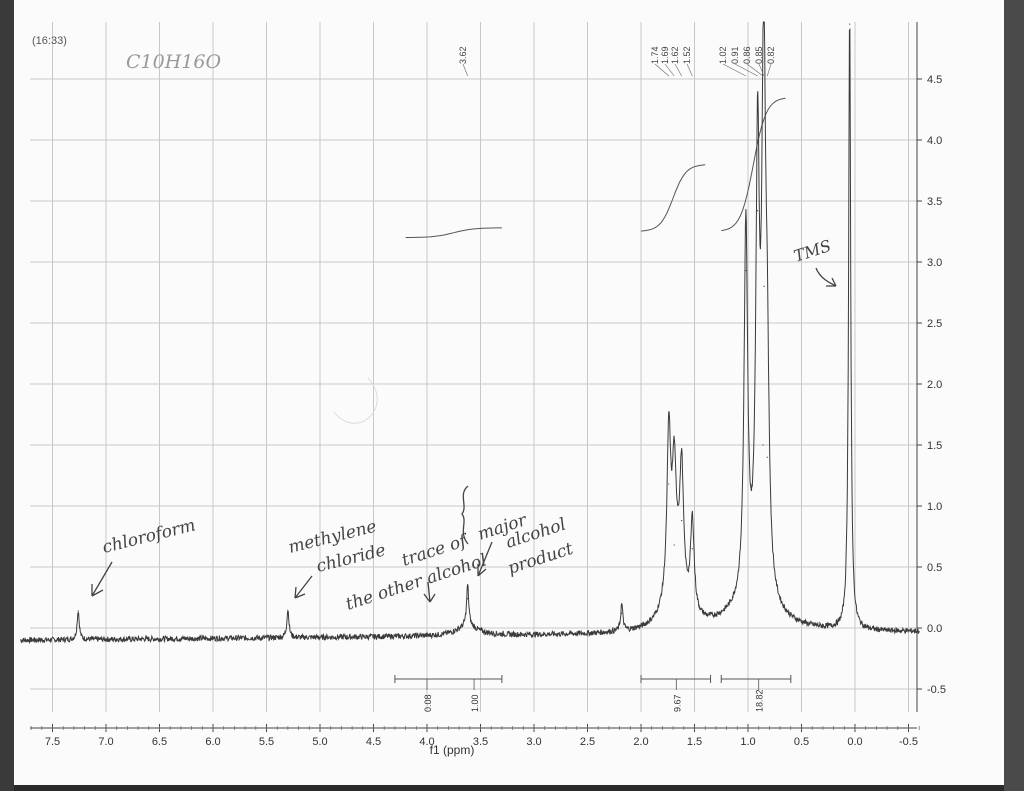 The height and width of the screenshot is (791, 1024). What do you see at coordinates (533, 742) in the screenshot?
I see `x-tick-label: 3.0` at bounding box center [533, 742].